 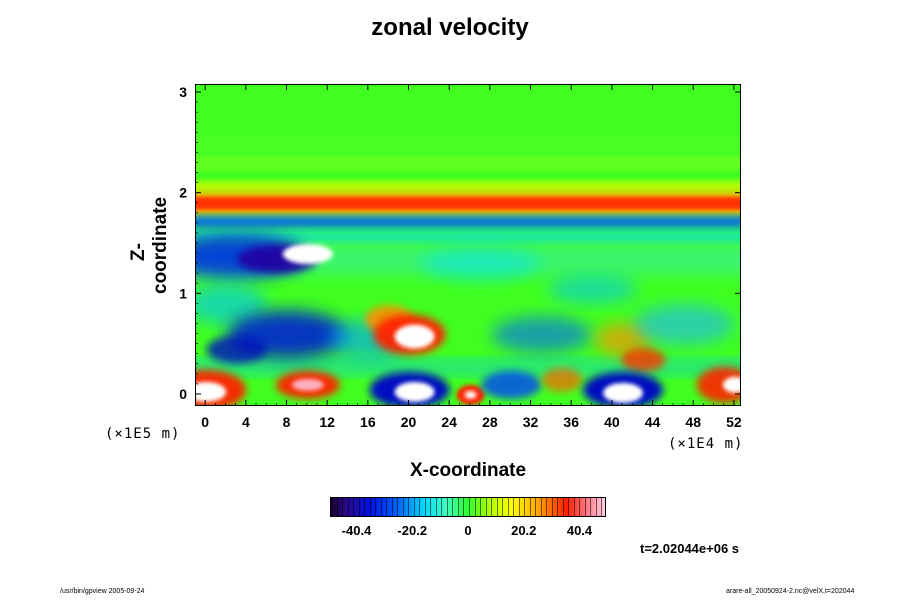 What do you see at coordinates (449, 422) in the screenshot?
I see `x-tick-label: 24` at bounding box center [449, 422].